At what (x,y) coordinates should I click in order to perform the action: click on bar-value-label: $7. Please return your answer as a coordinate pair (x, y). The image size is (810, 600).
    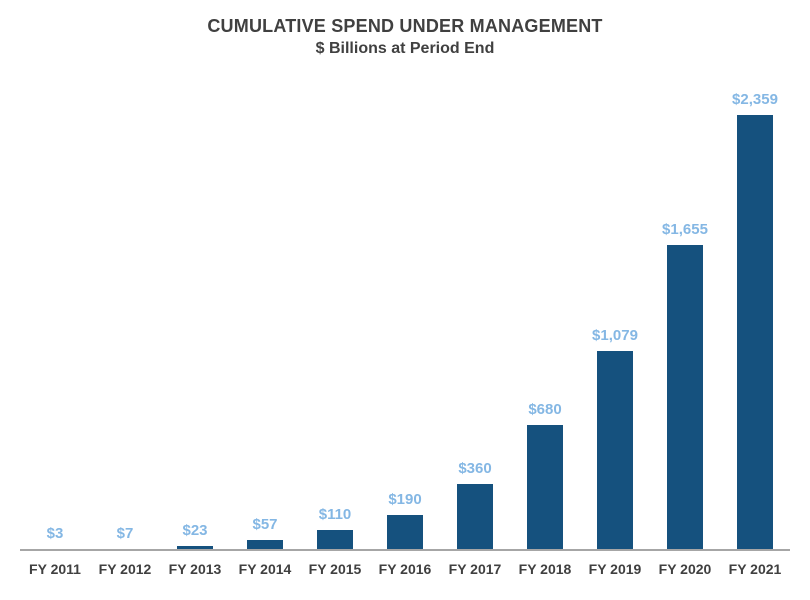
    Looking at the image, I should click on (125, 533).